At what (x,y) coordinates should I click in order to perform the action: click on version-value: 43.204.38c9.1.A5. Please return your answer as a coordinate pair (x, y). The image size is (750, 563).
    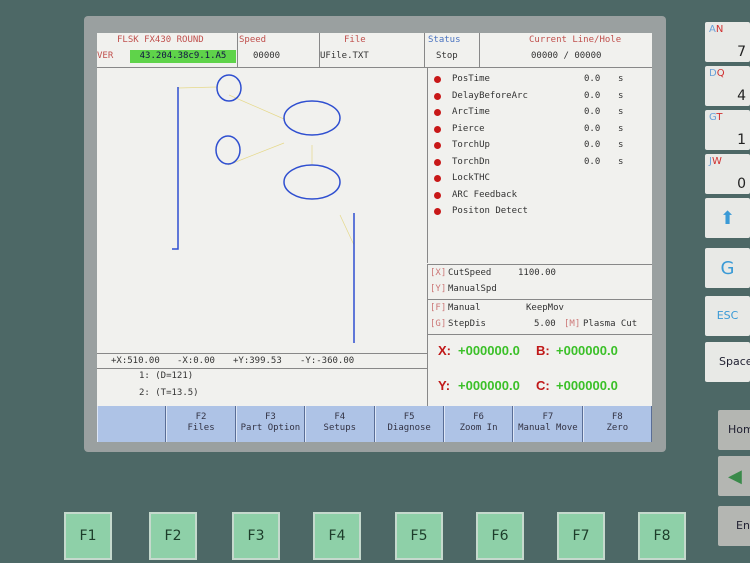
    Looking at the image, I should click on (183, 56).